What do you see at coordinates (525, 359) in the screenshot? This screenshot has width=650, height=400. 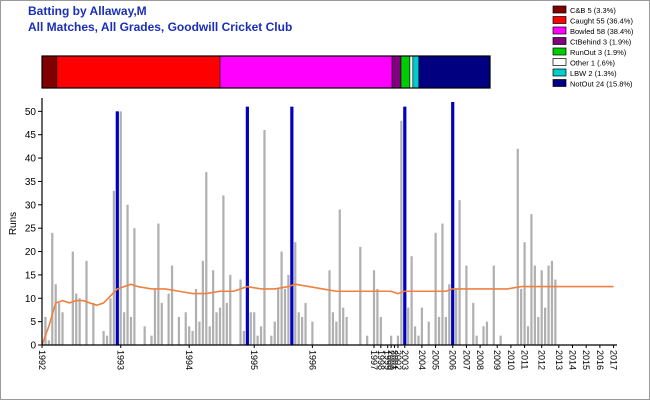 I see `x-tick-label: 2011` at bounding box center [525, 359].